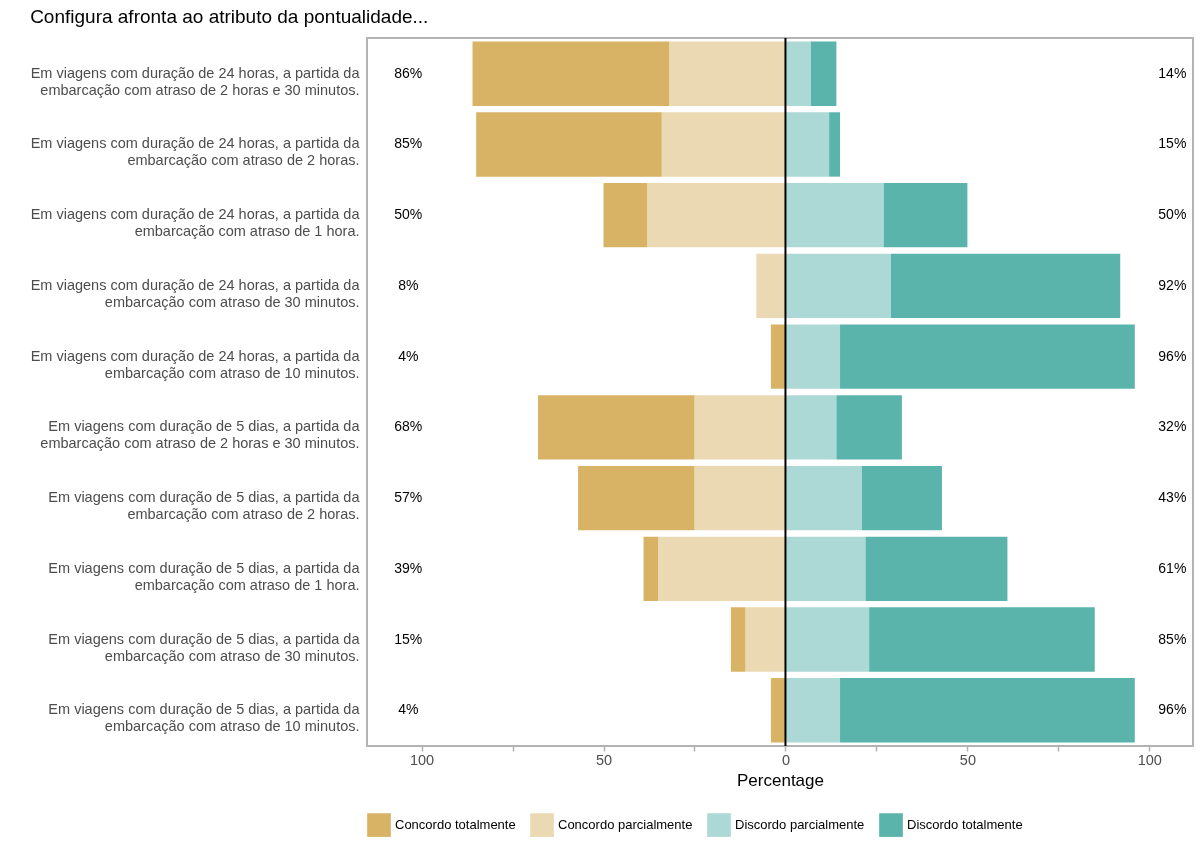 This screenshot has width=1203, height=855. I want to click on annotation: 86%, so click(408, 72).